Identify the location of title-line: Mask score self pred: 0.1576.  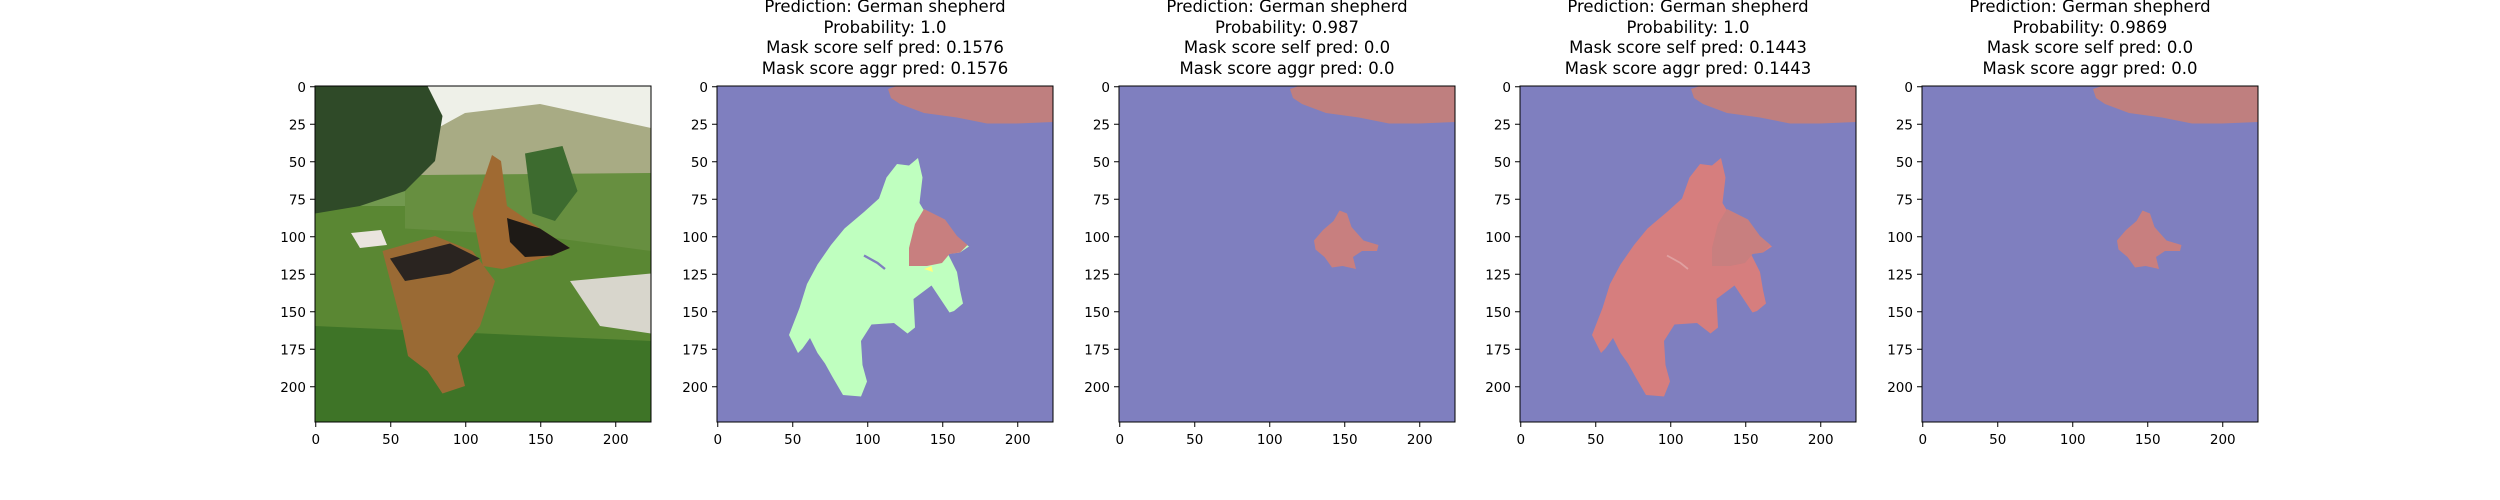
(885, 47).